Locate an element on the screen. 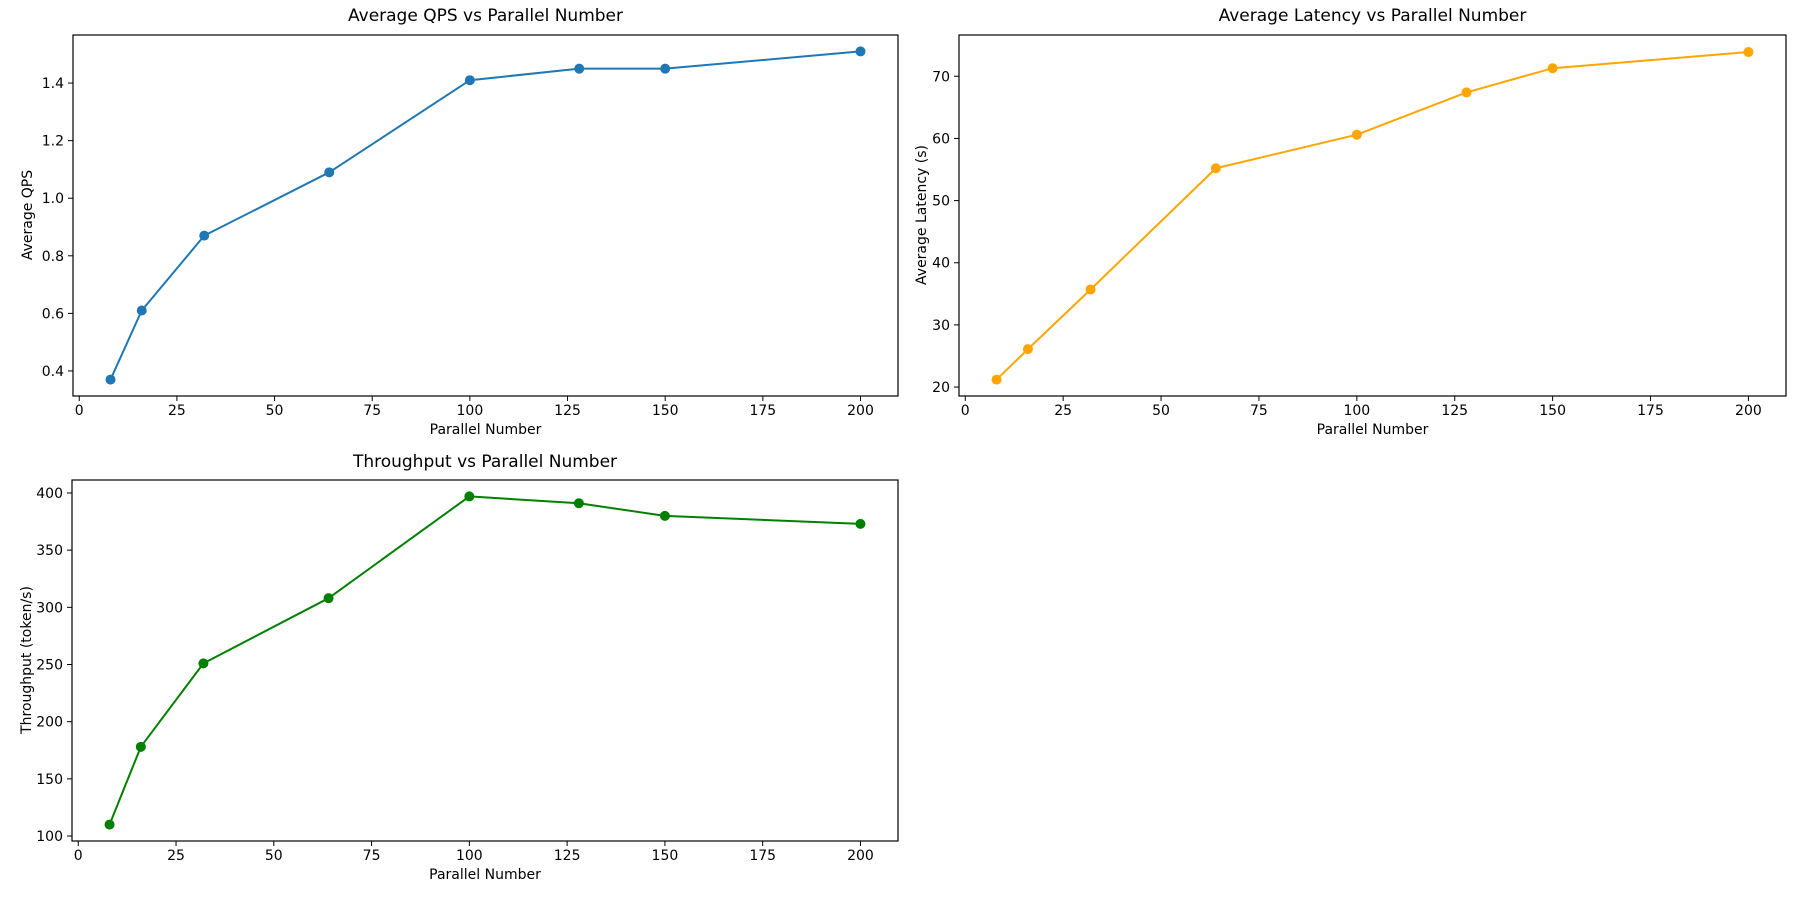  y-tick-label: 400 is located at coordinates (49, 494).